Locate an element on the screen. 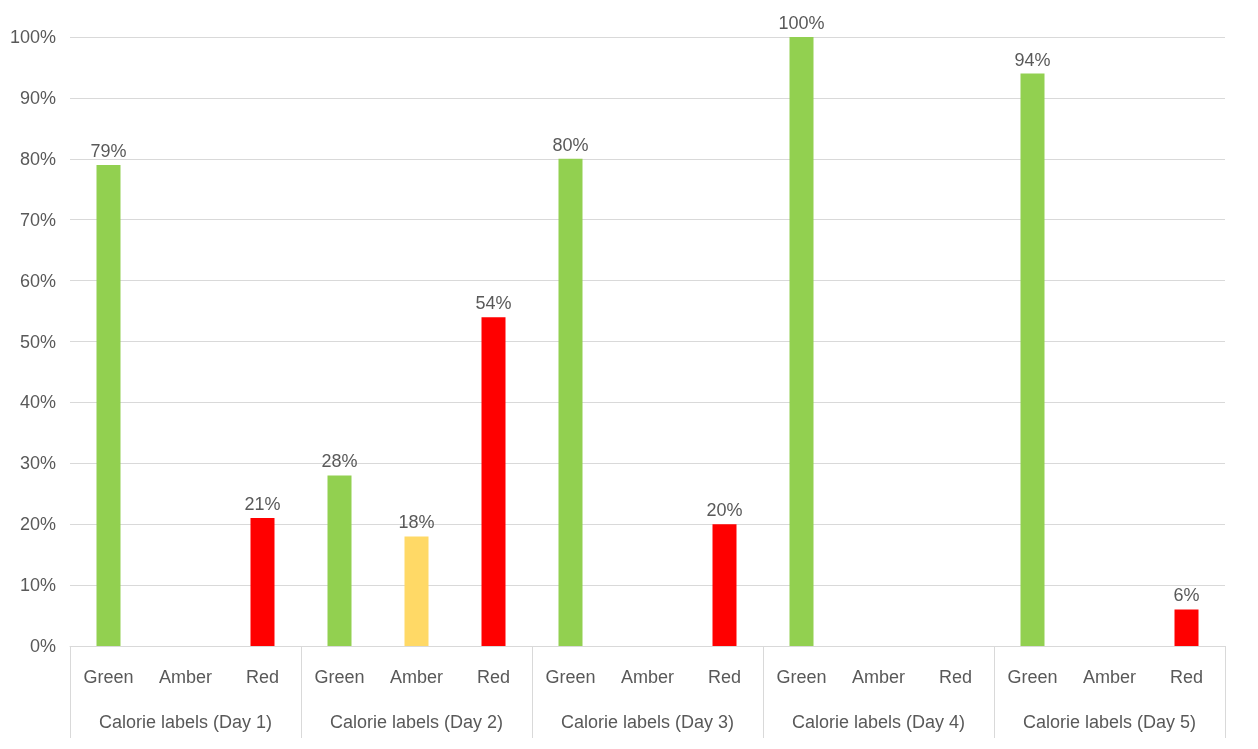  data-label: 20% is located at coordinates (724, 510).